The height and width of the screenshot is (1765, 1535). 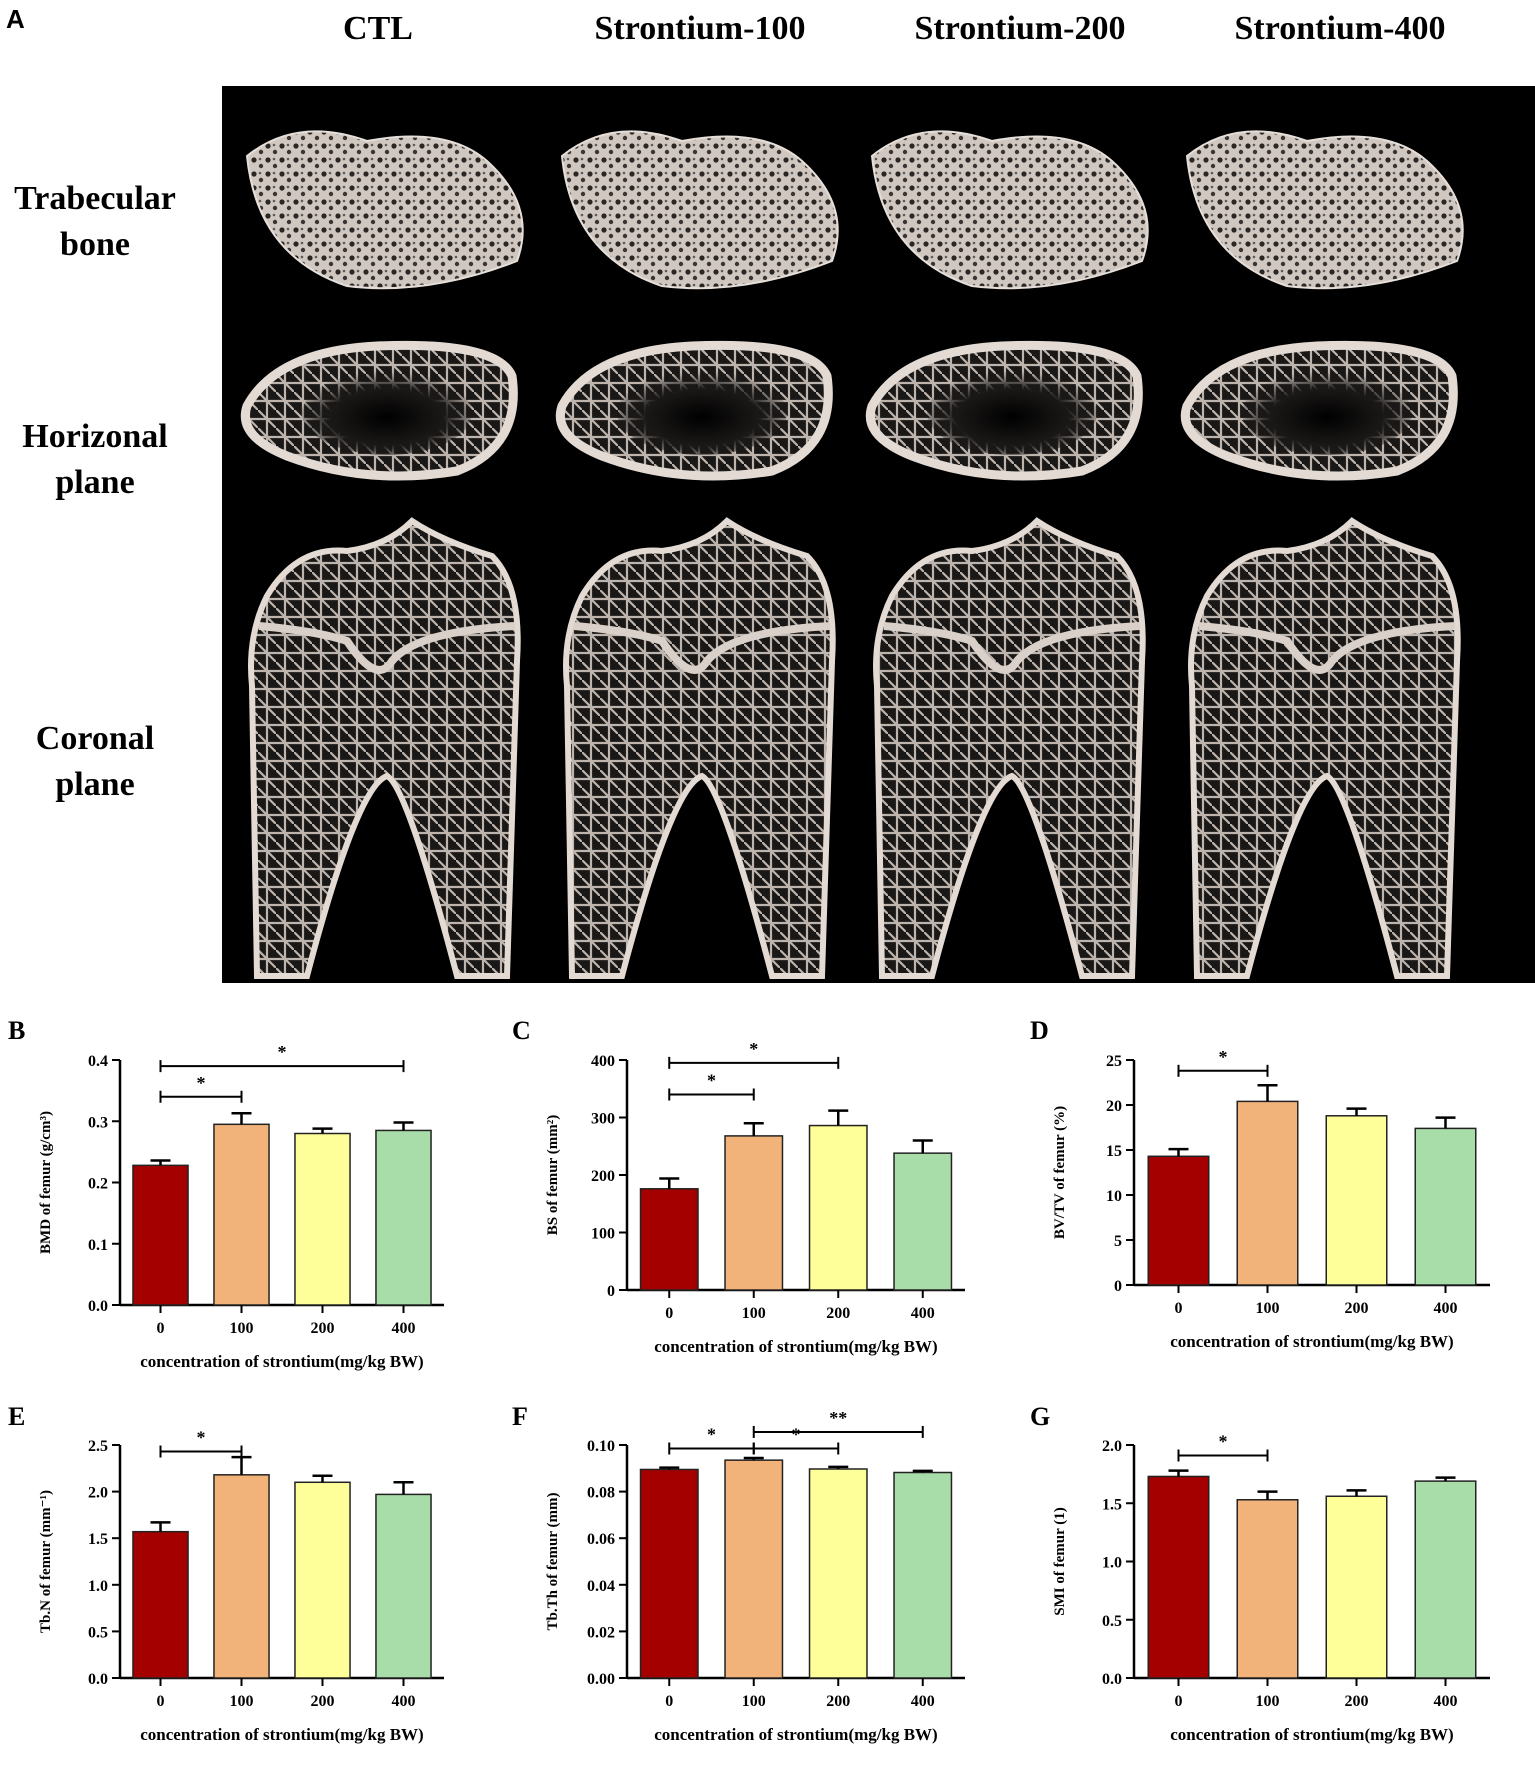 What do you see at coordinates (603, 1119) in the screenshot?
I see `y-tick-label: 300` at bounding box center [603, 1119].